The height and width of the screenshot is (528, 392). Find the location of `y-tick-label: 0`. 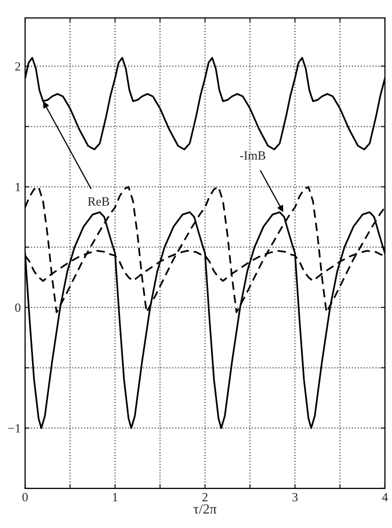

y-tick-label: 0 is located at coordinates (17, 307).